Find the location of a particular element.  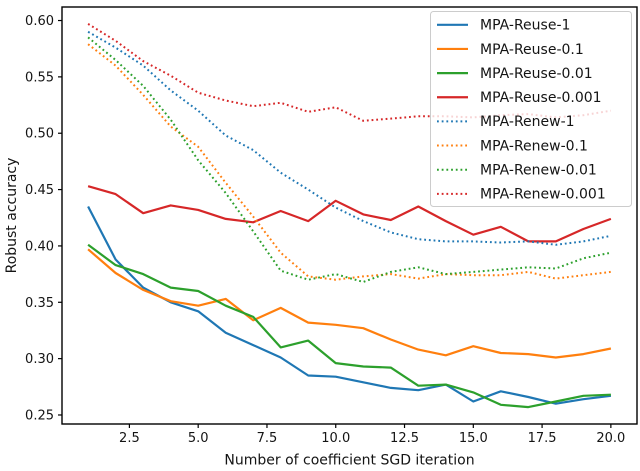

legend-item-MPA-Renew-0.01: MPA-Renew-0.01 is located at coordinates (517, 171).